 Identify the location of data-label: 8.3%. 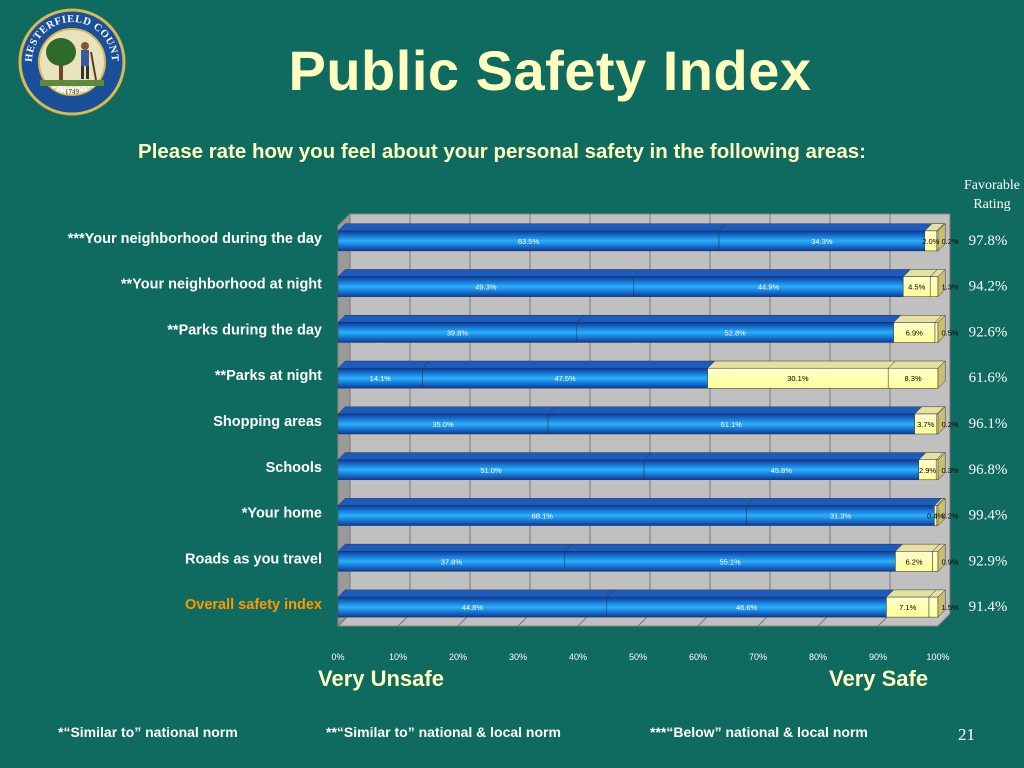
(913, 378).